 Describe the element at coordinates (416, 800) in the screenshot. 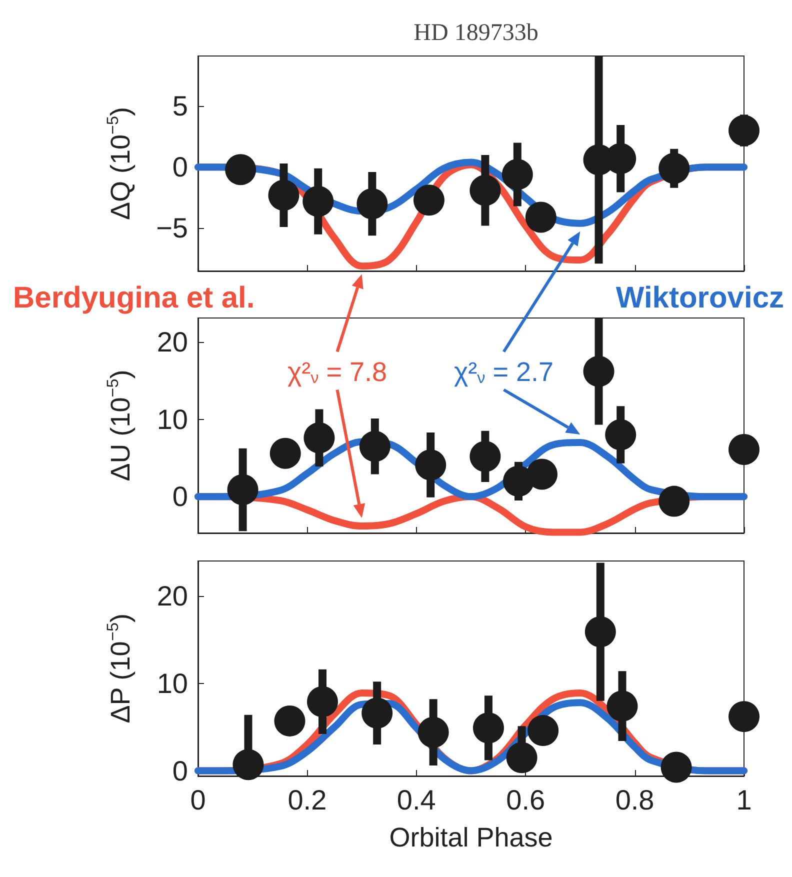

I see `x-tick-label: 0.4` at that location.